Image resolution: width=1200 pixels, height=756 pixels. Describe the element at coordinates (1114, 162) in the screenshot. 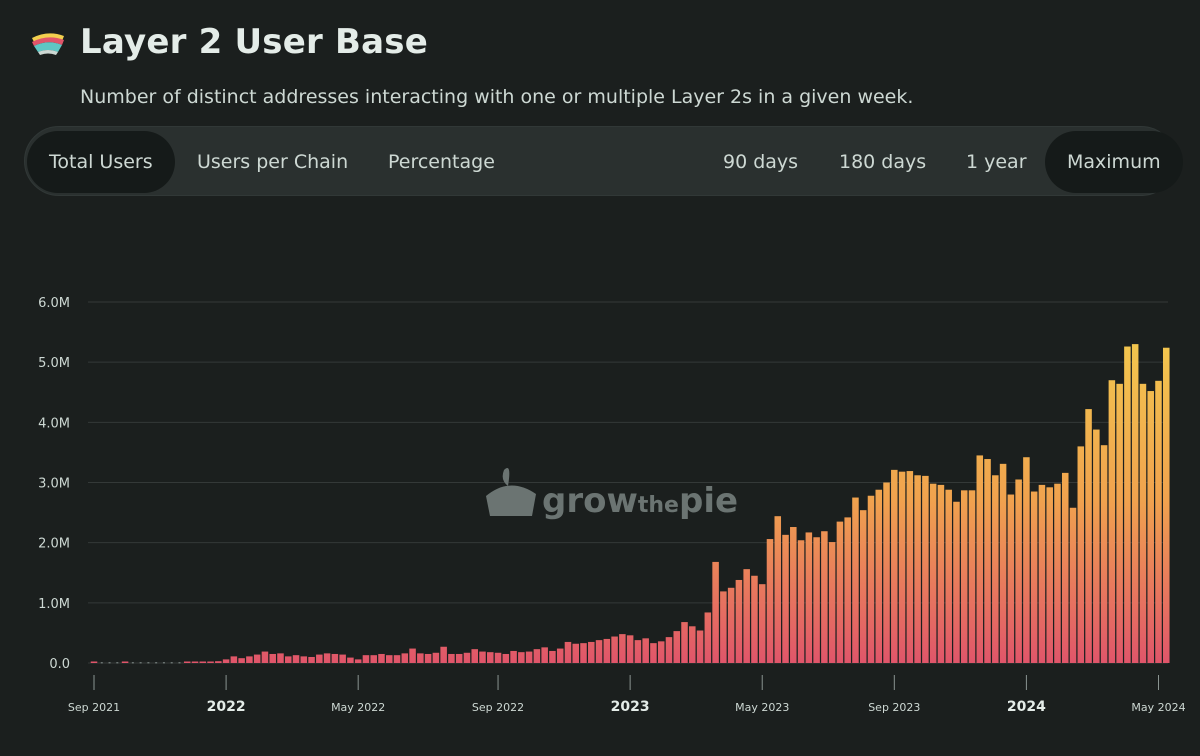

I see `range-maximum: Maximum` at that location.